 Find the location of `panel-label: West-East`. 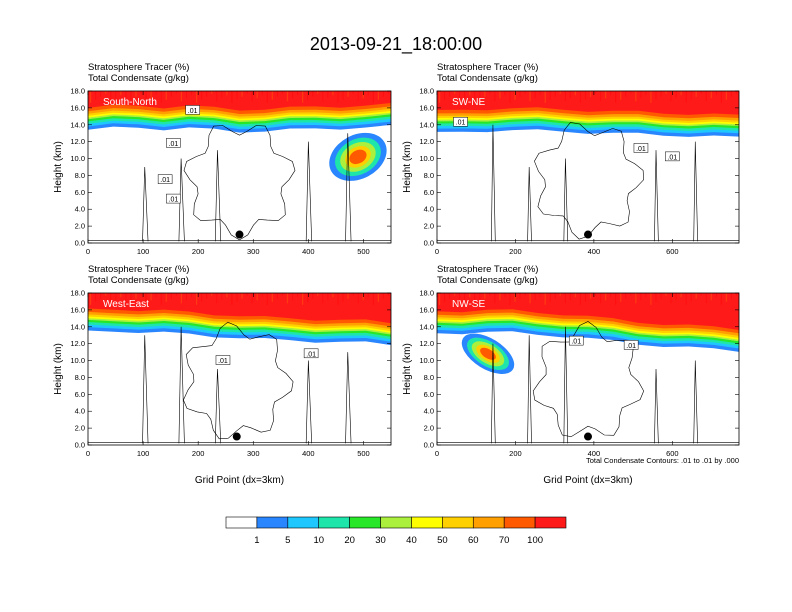

panel-label: West-East is located at coordinates (126, 304).